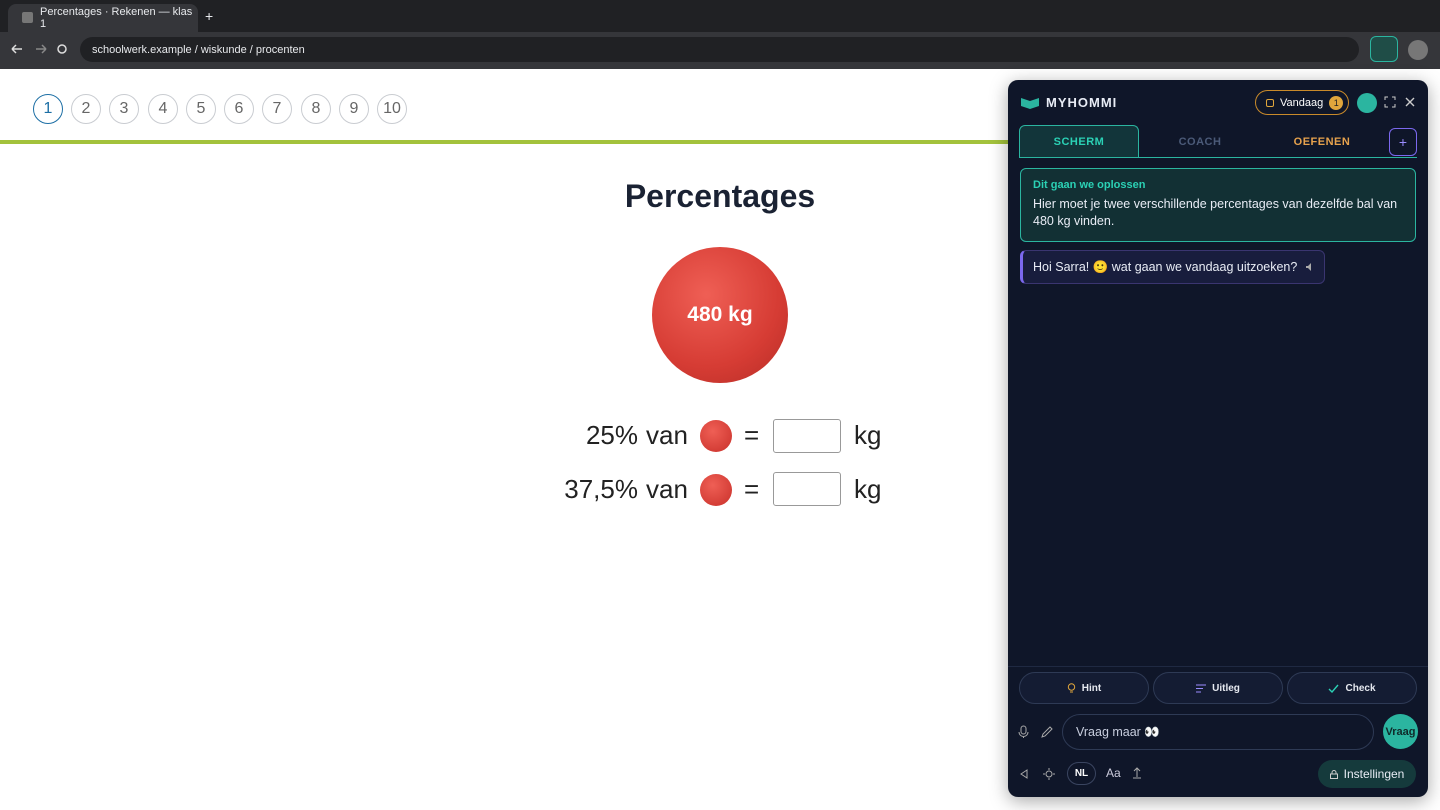 The width and height of the screenshot is (1440, 810). What do you see at coordinates (1418, 50) in the screenshot?
I see `profile` at bounding box center [1418, 50].